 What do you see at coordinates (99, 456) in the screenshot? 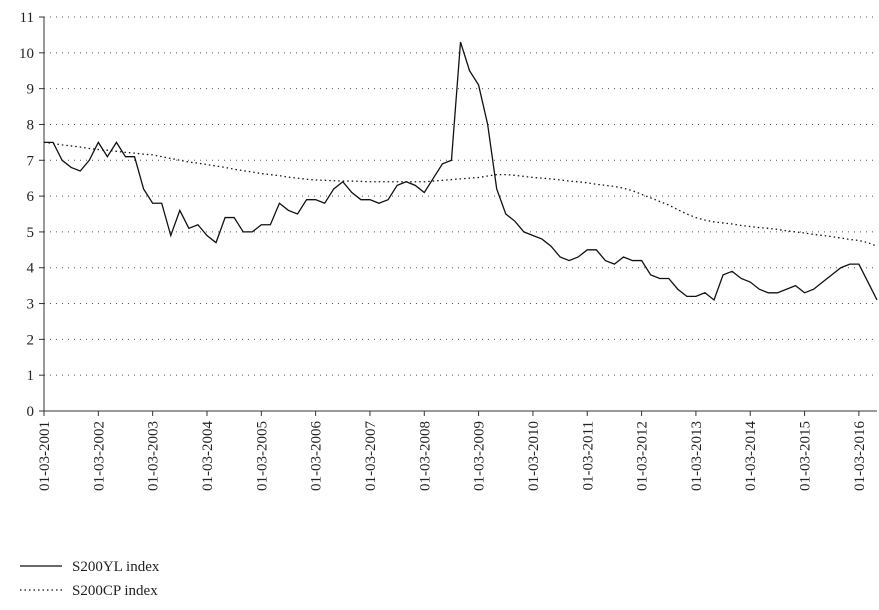
I see `x-tick-label: 01-03-2002` at bounding box center [99, 456].